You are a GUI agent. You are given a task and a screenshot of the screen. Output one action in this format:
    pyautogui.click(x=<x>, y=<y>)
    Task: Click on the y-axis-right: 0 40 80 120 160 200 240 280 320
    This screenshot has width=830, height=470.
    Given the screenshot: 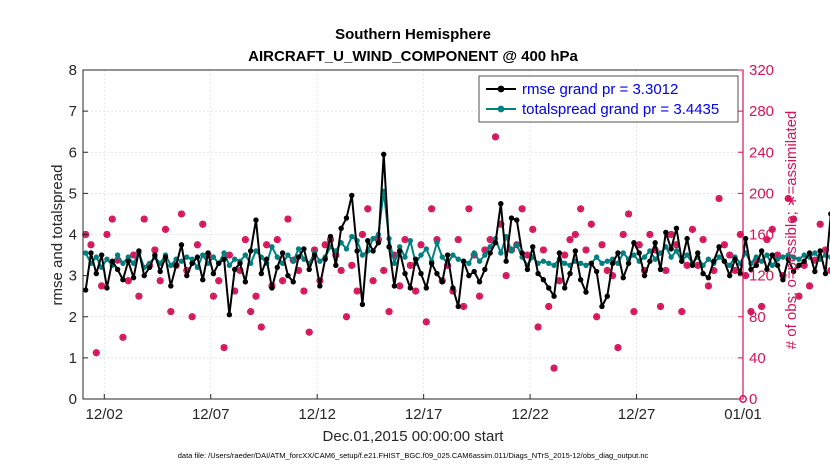 What is the action you would take?
    pyautogui.click(x=756, y=235)
    